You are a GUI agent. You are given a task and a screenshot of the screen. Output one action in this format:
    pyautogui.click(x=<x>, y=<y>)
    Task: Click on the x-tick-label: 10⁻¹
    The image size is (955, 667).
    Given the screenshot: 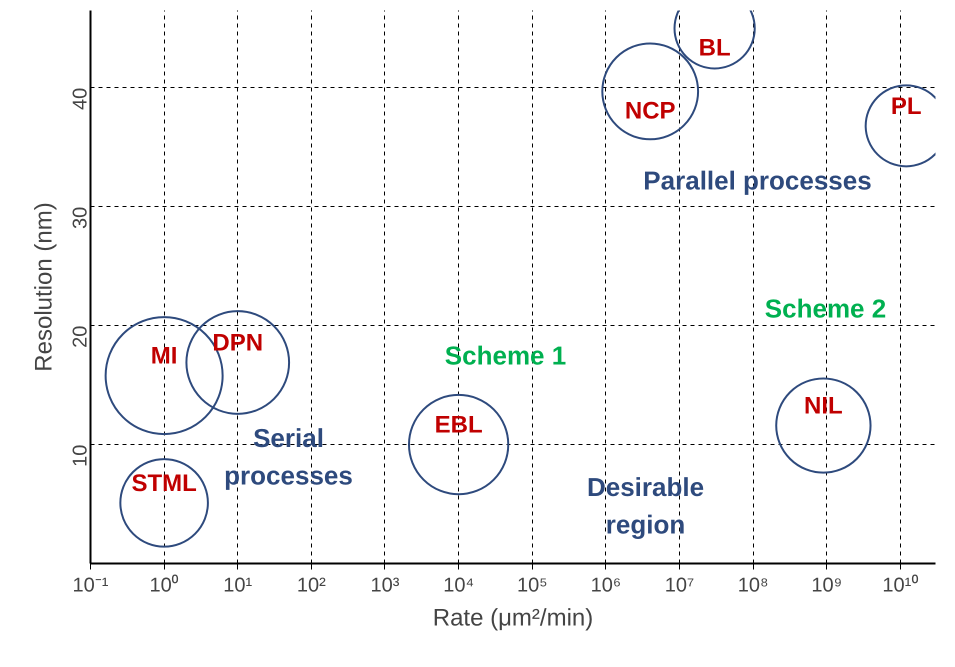 What is the action you would take?
    pyautogui.click(x=90, y=585)
    